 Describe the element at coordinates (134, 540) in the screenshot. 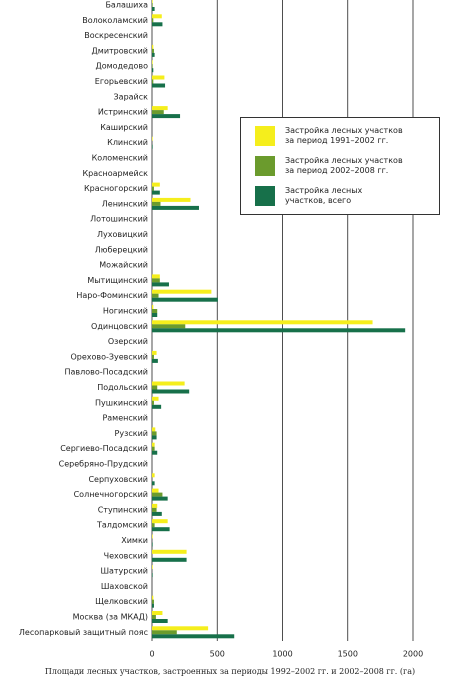

I see `y-tick-label: Химки` at that location.